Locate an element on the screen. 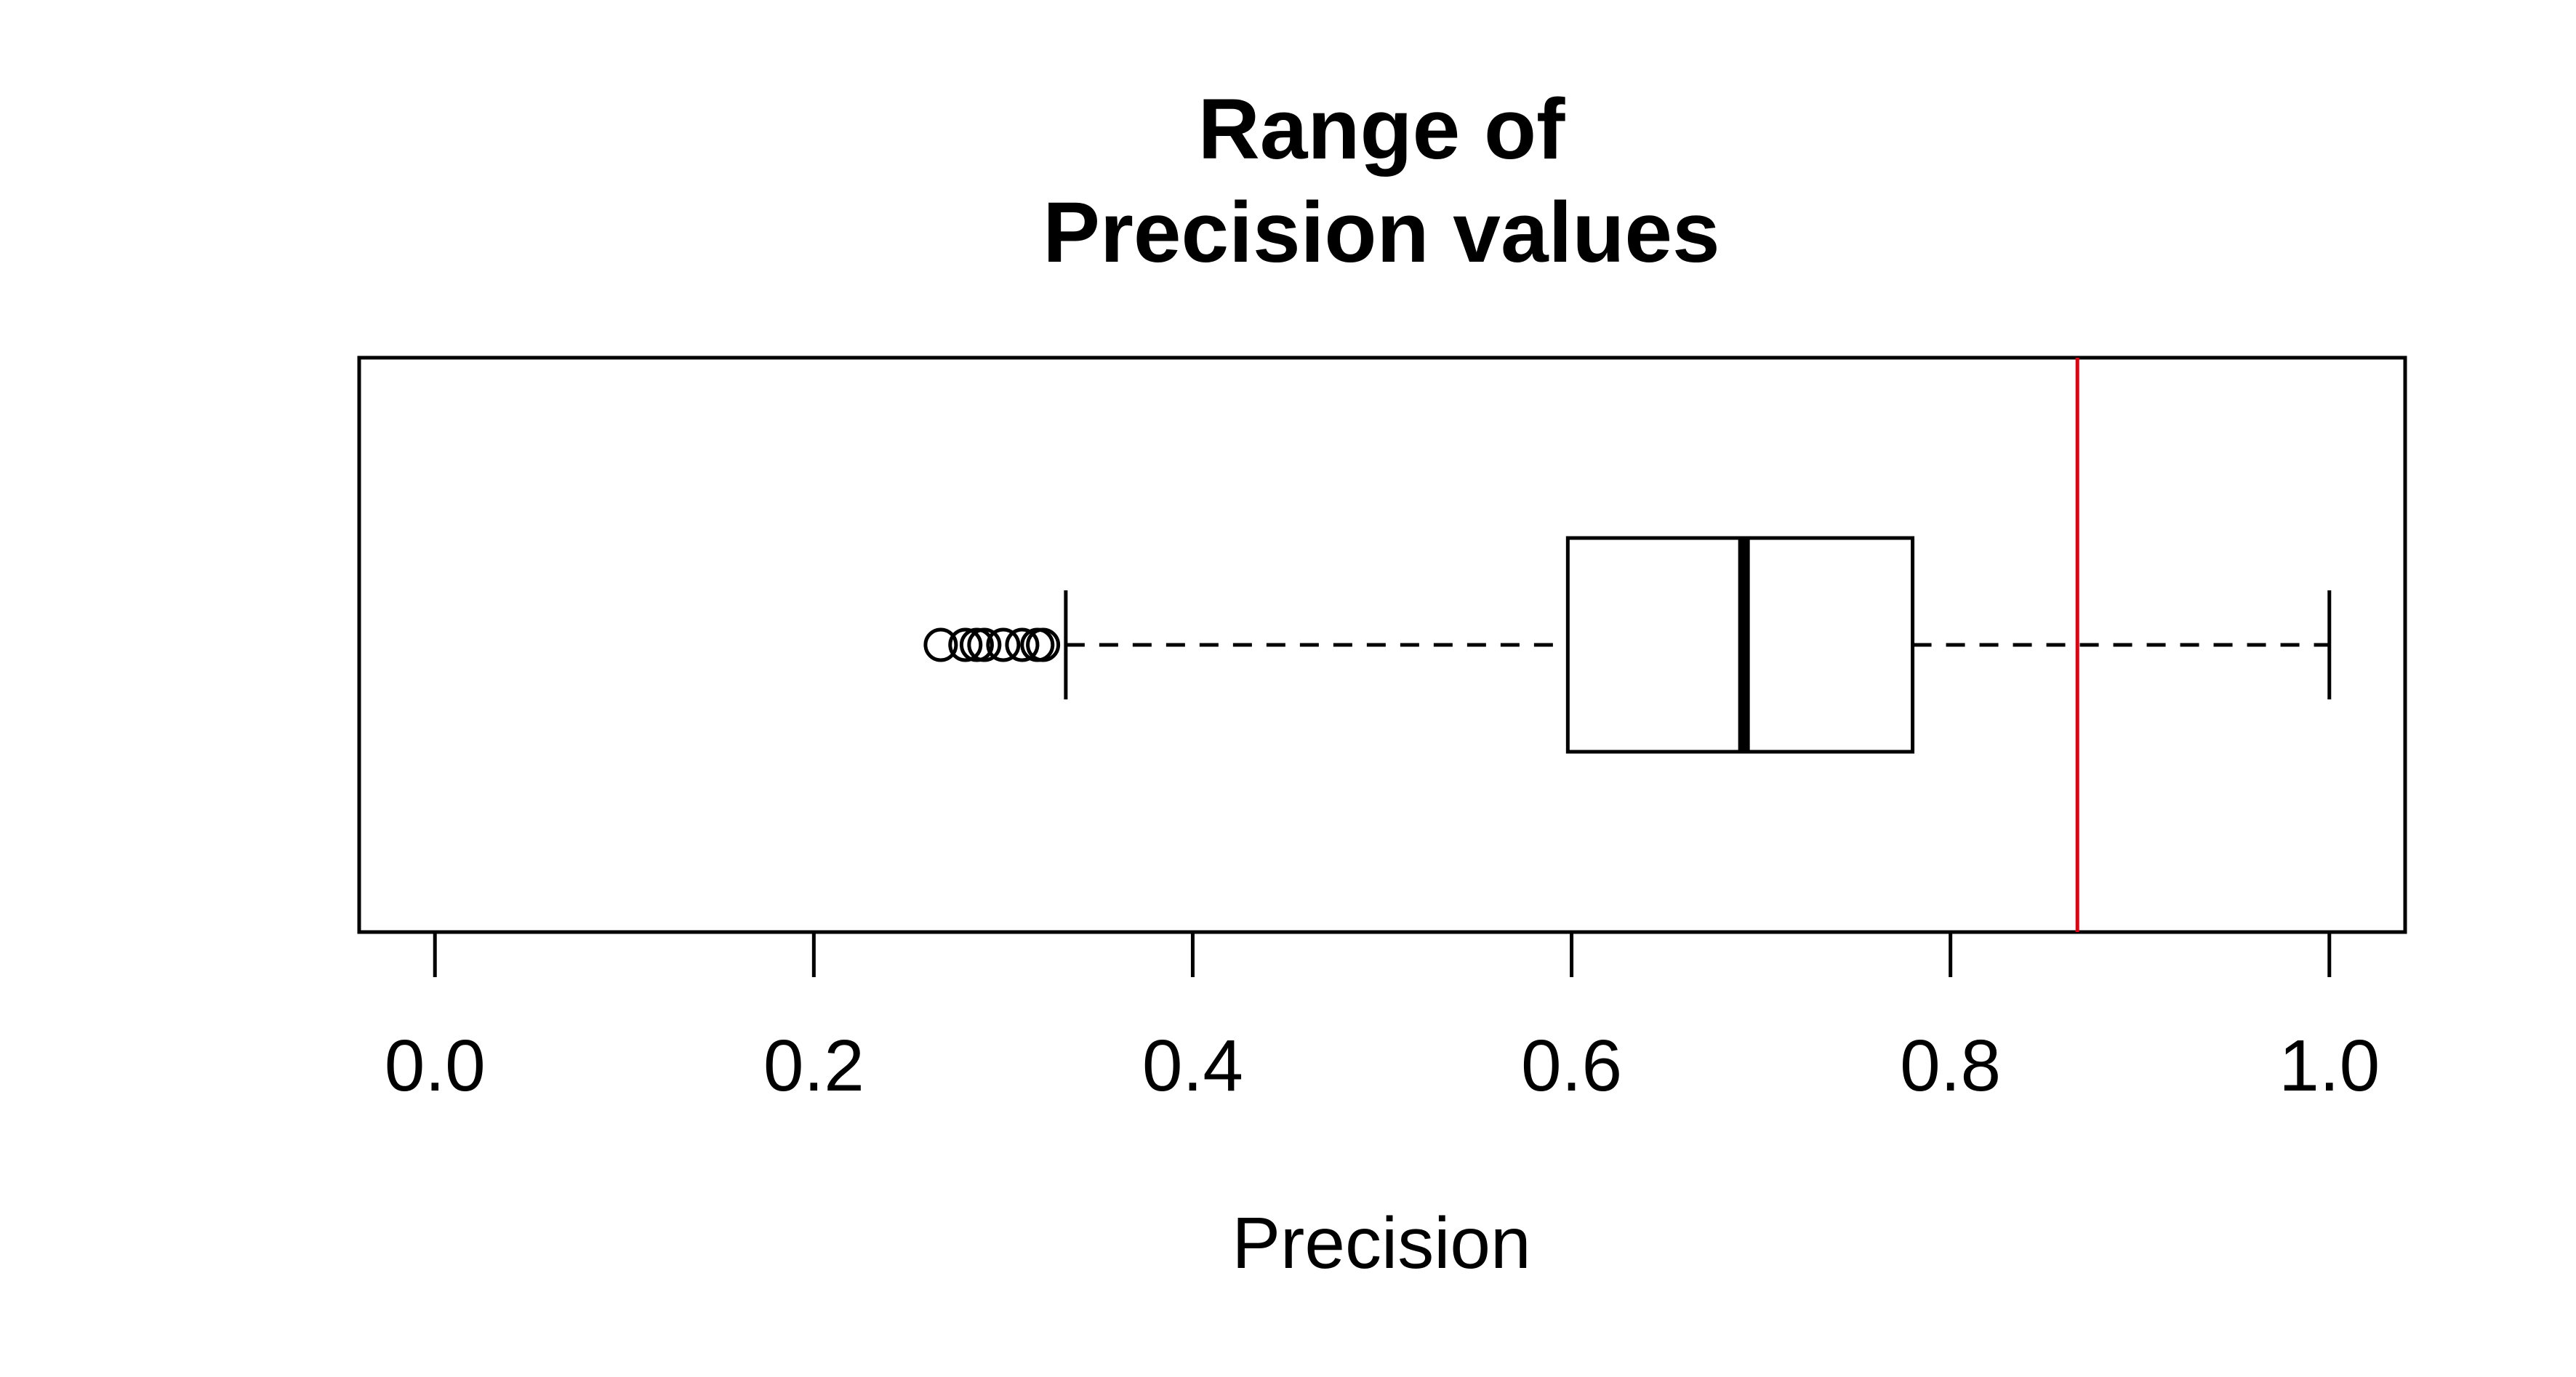 The height and width of the screenshot is (1377, 2576). x-tick-label: 0.0 is located at coordinates (436, 1066).